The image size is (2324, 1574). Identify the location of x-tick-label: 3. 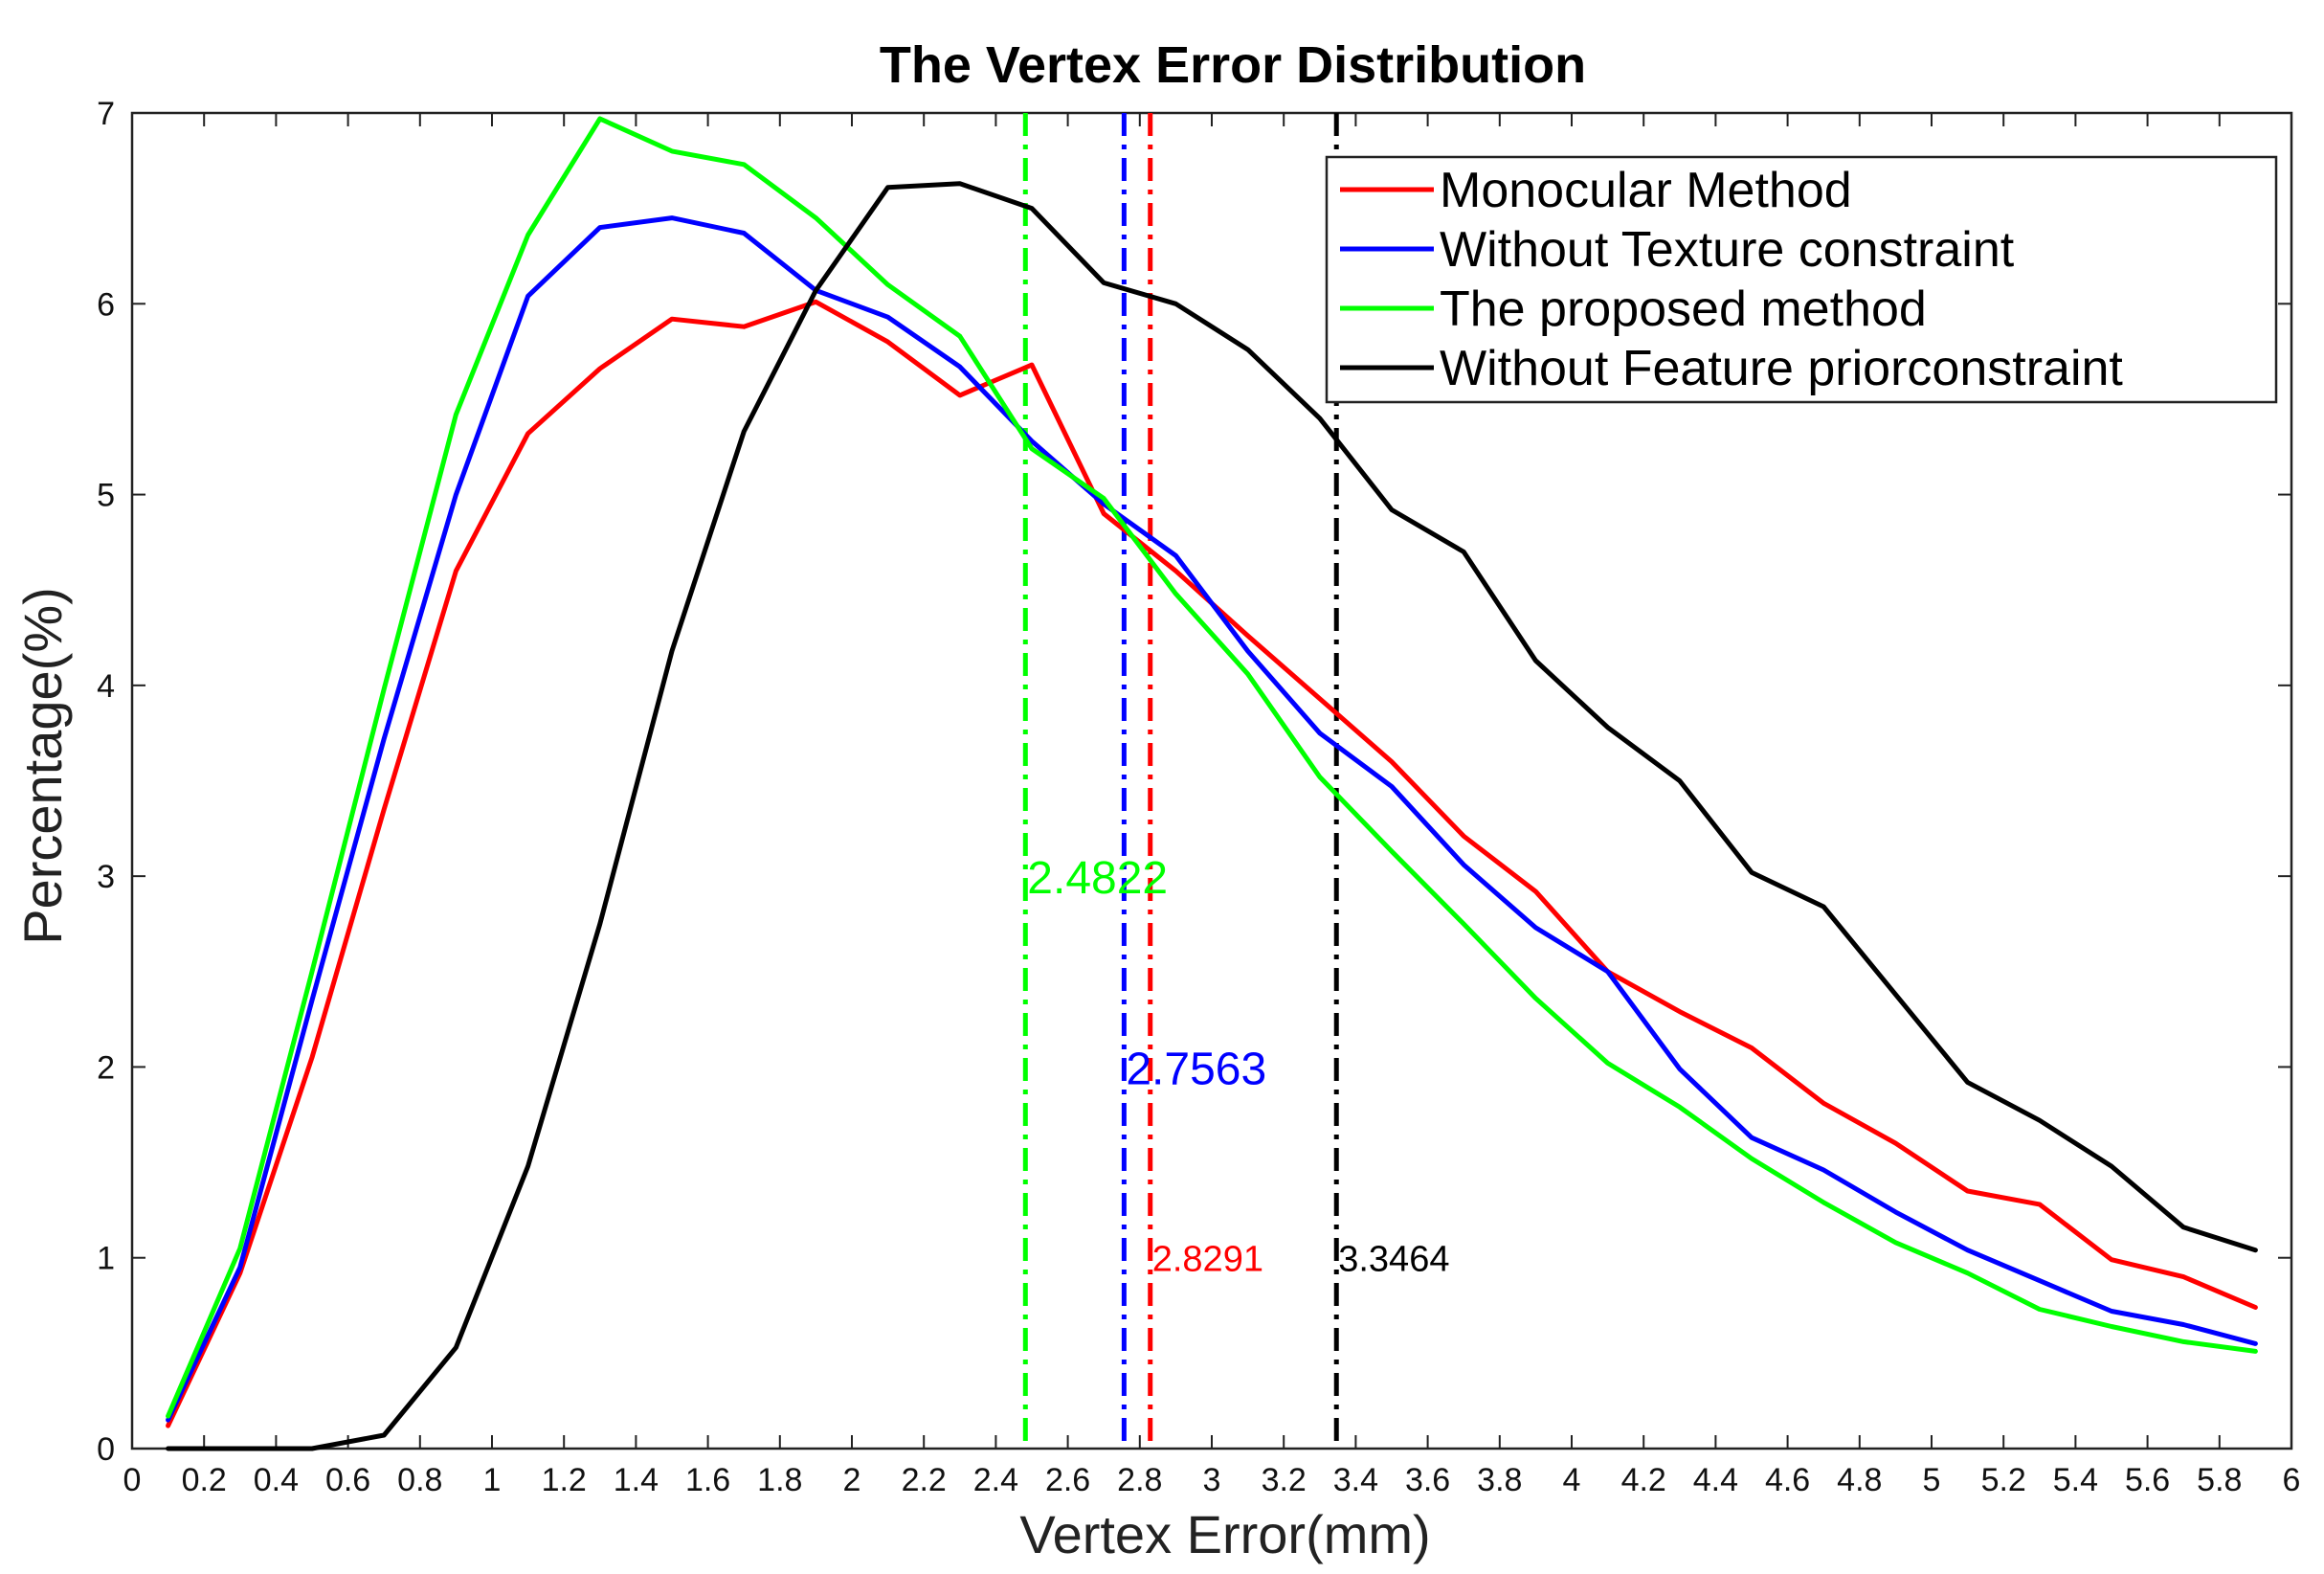
(1212, 1480).